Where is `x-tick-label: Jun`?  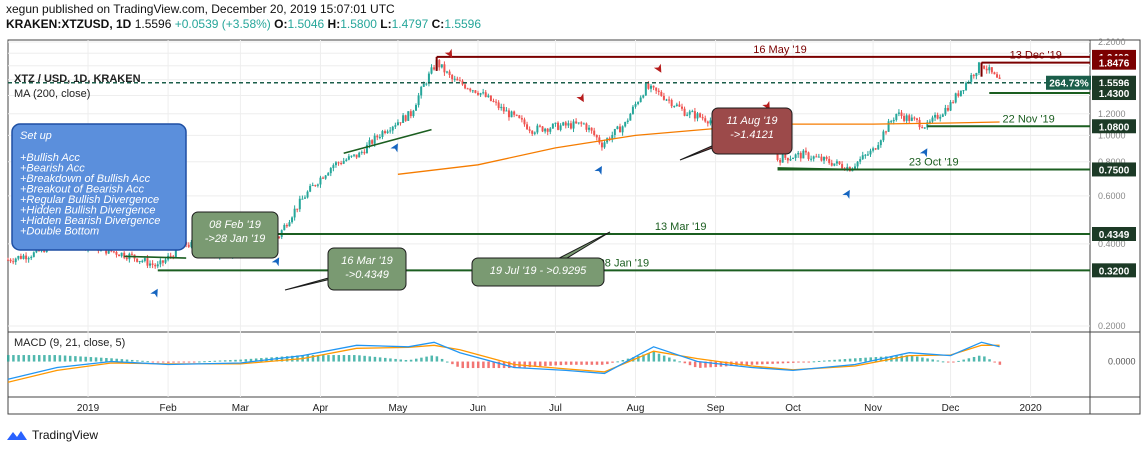
x-tick-label: Jun is located at coordinates (478, 408).